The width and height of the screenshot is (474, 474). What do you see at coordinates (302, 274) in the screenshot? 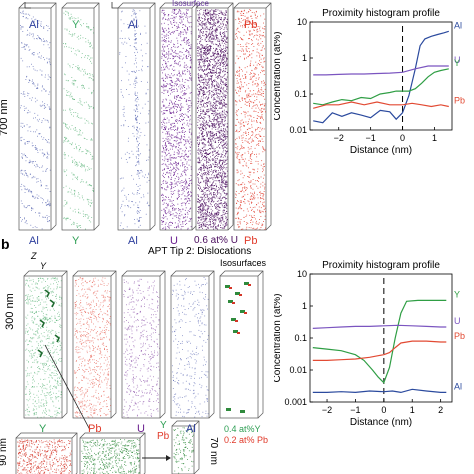
I see `b-ytick-label: 10` at bounding box center [302, 274].